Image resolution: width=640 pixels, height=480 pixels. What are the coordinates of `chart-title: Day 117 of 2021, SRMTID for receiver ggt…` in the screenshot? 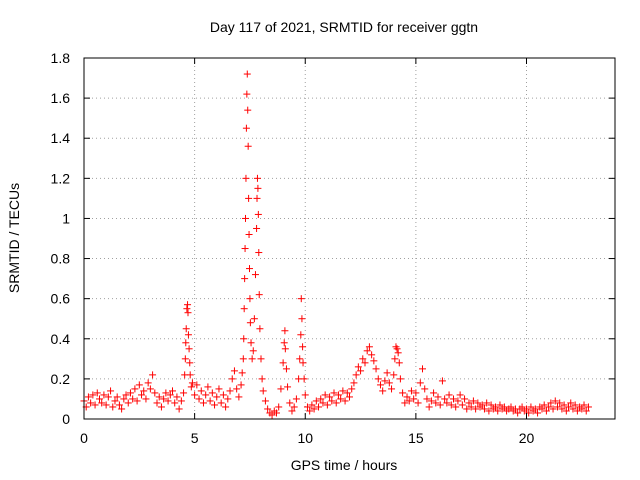 It's located at (344, 27).